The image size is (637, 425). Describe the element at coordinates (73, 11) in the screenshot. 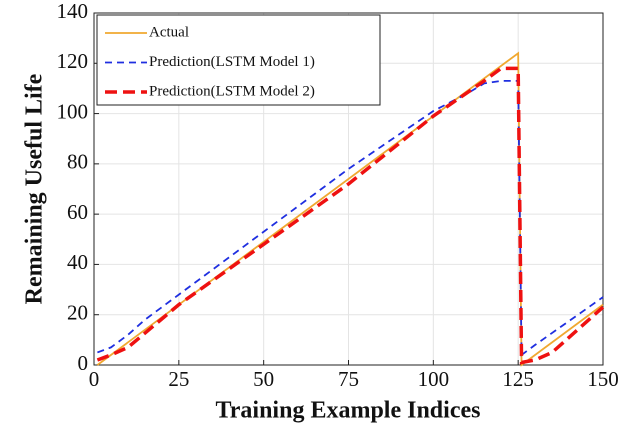

I see `y-tick-label: 140` at that location.